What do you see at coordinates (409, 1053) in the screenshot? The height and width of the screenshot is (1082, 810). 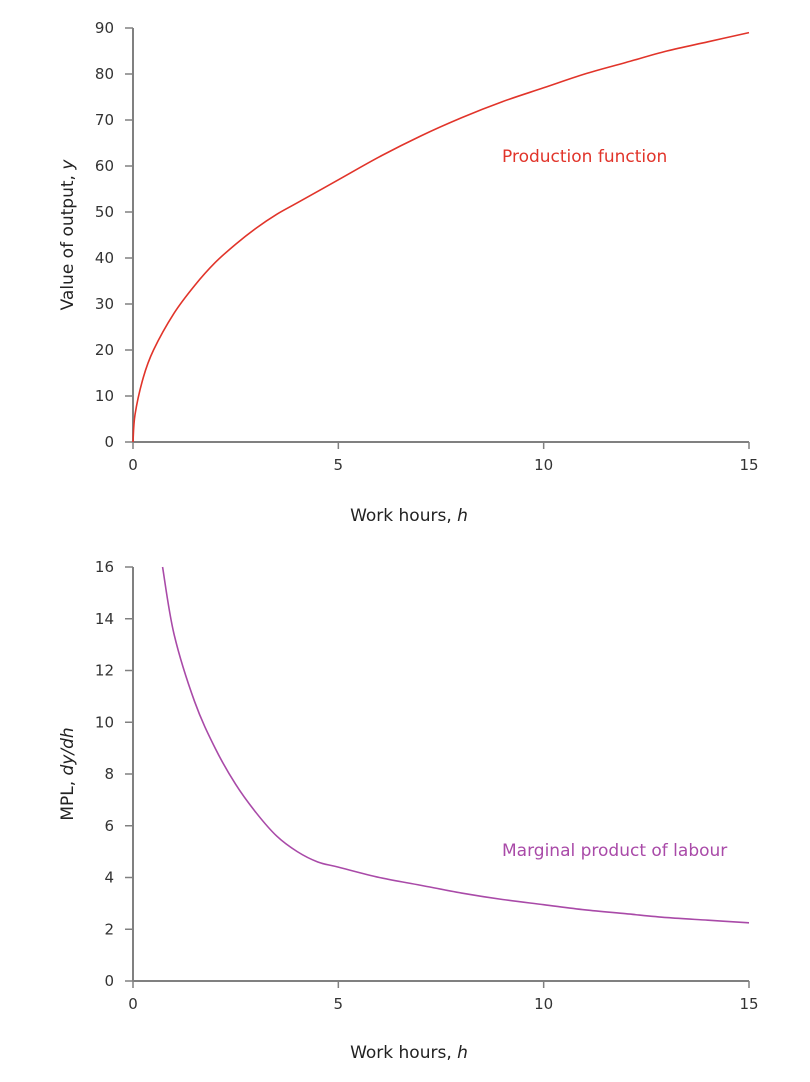 I see `bottom-x-axis-title: Work hours, h` at bounding box center [409, 1053].